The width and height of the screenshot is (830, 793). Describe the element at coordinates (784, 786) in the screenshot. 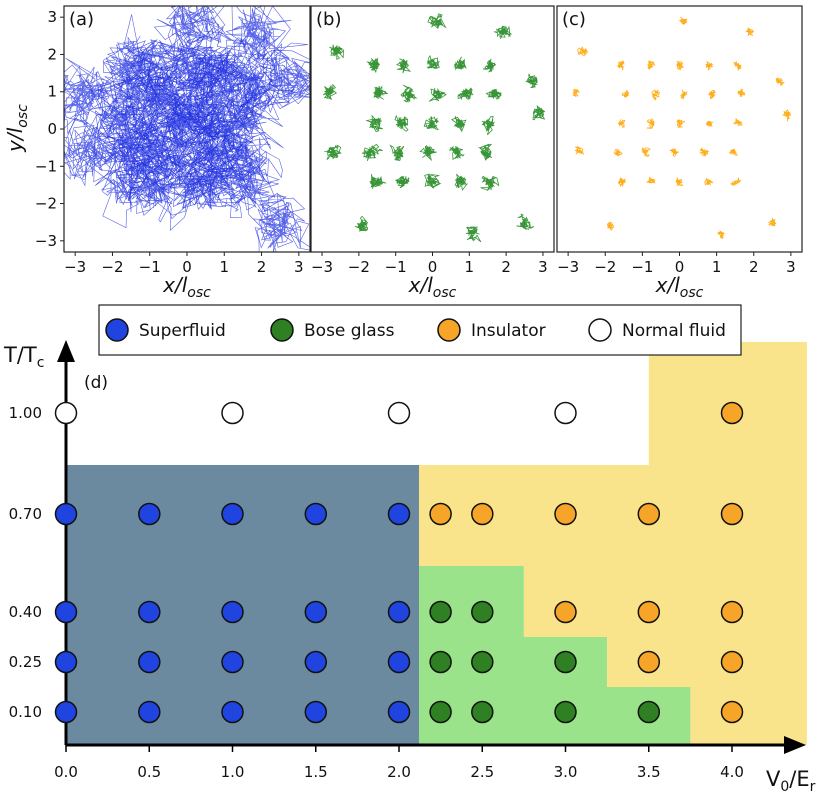

I see `phase-xlabel-sub: 0` at that location.